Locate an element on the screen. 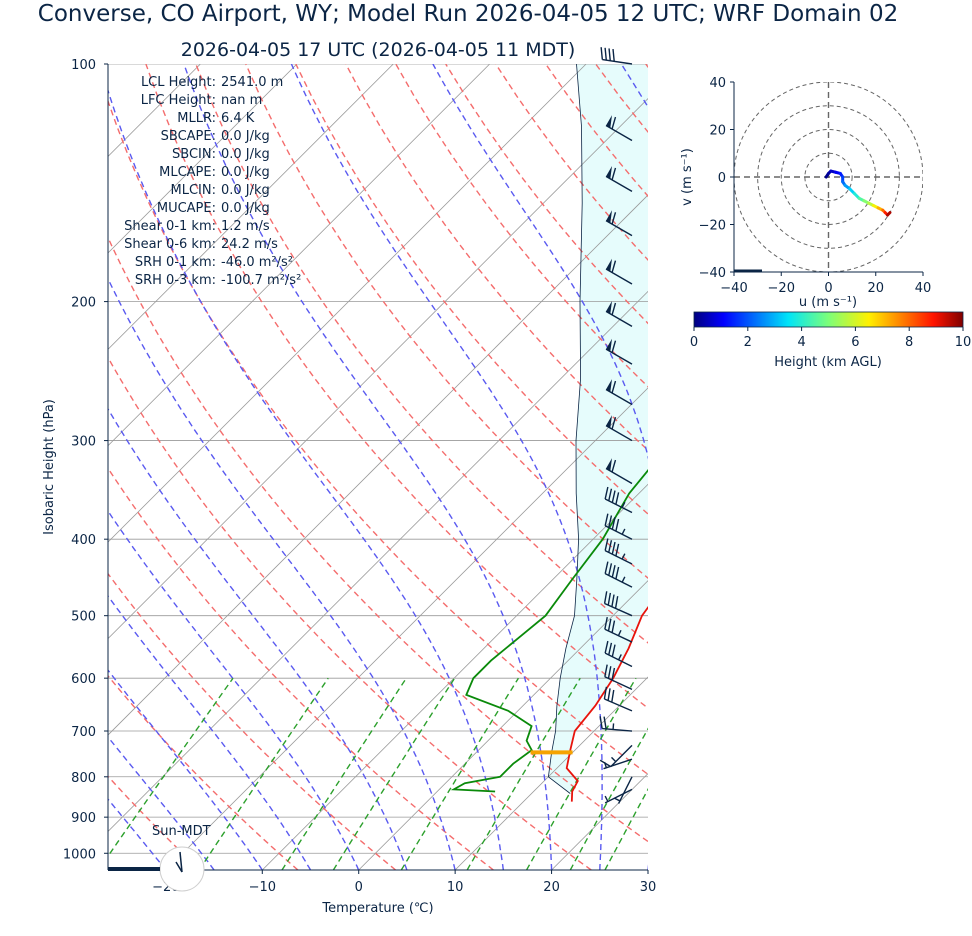 Image resolution: width=972 pixels, height=936 pixels. hodo-x-label: u (m s⁻¹) is located at coordinates (828, 302).